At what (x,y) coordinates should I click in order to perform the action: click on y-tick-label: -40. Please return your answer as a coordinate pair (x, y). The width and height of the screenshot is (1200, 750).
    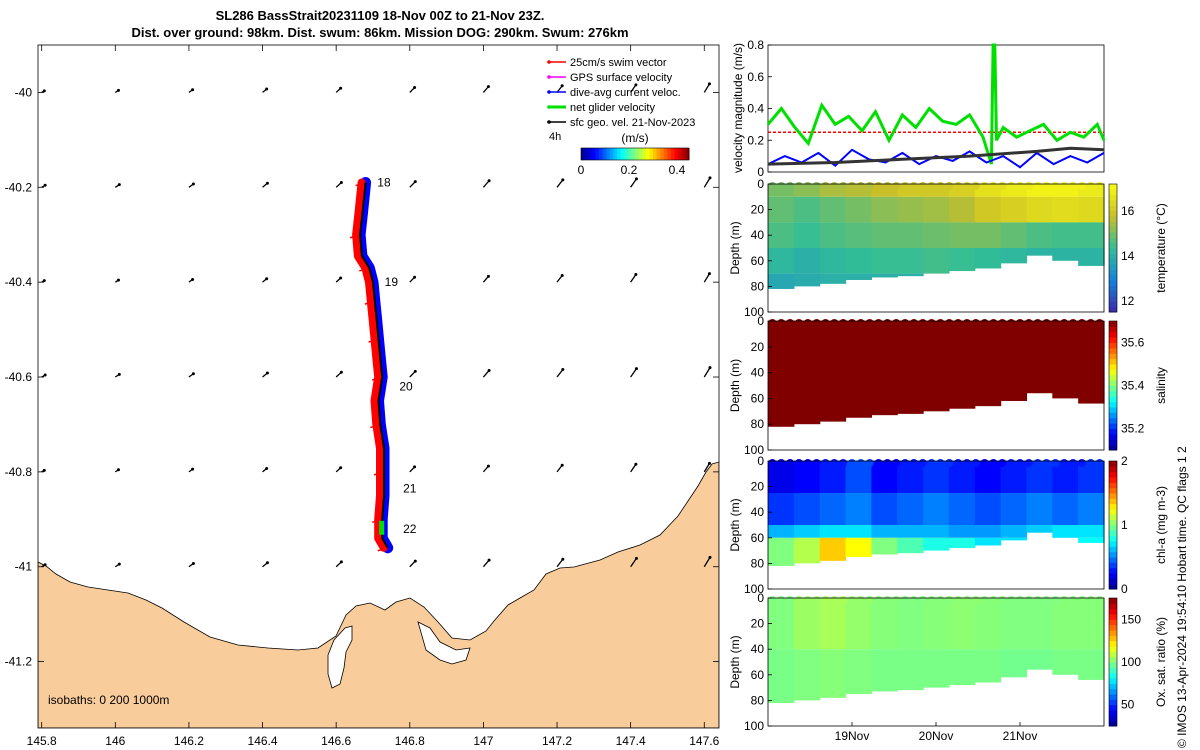
    Looking at the image, I should click on (24, 92).